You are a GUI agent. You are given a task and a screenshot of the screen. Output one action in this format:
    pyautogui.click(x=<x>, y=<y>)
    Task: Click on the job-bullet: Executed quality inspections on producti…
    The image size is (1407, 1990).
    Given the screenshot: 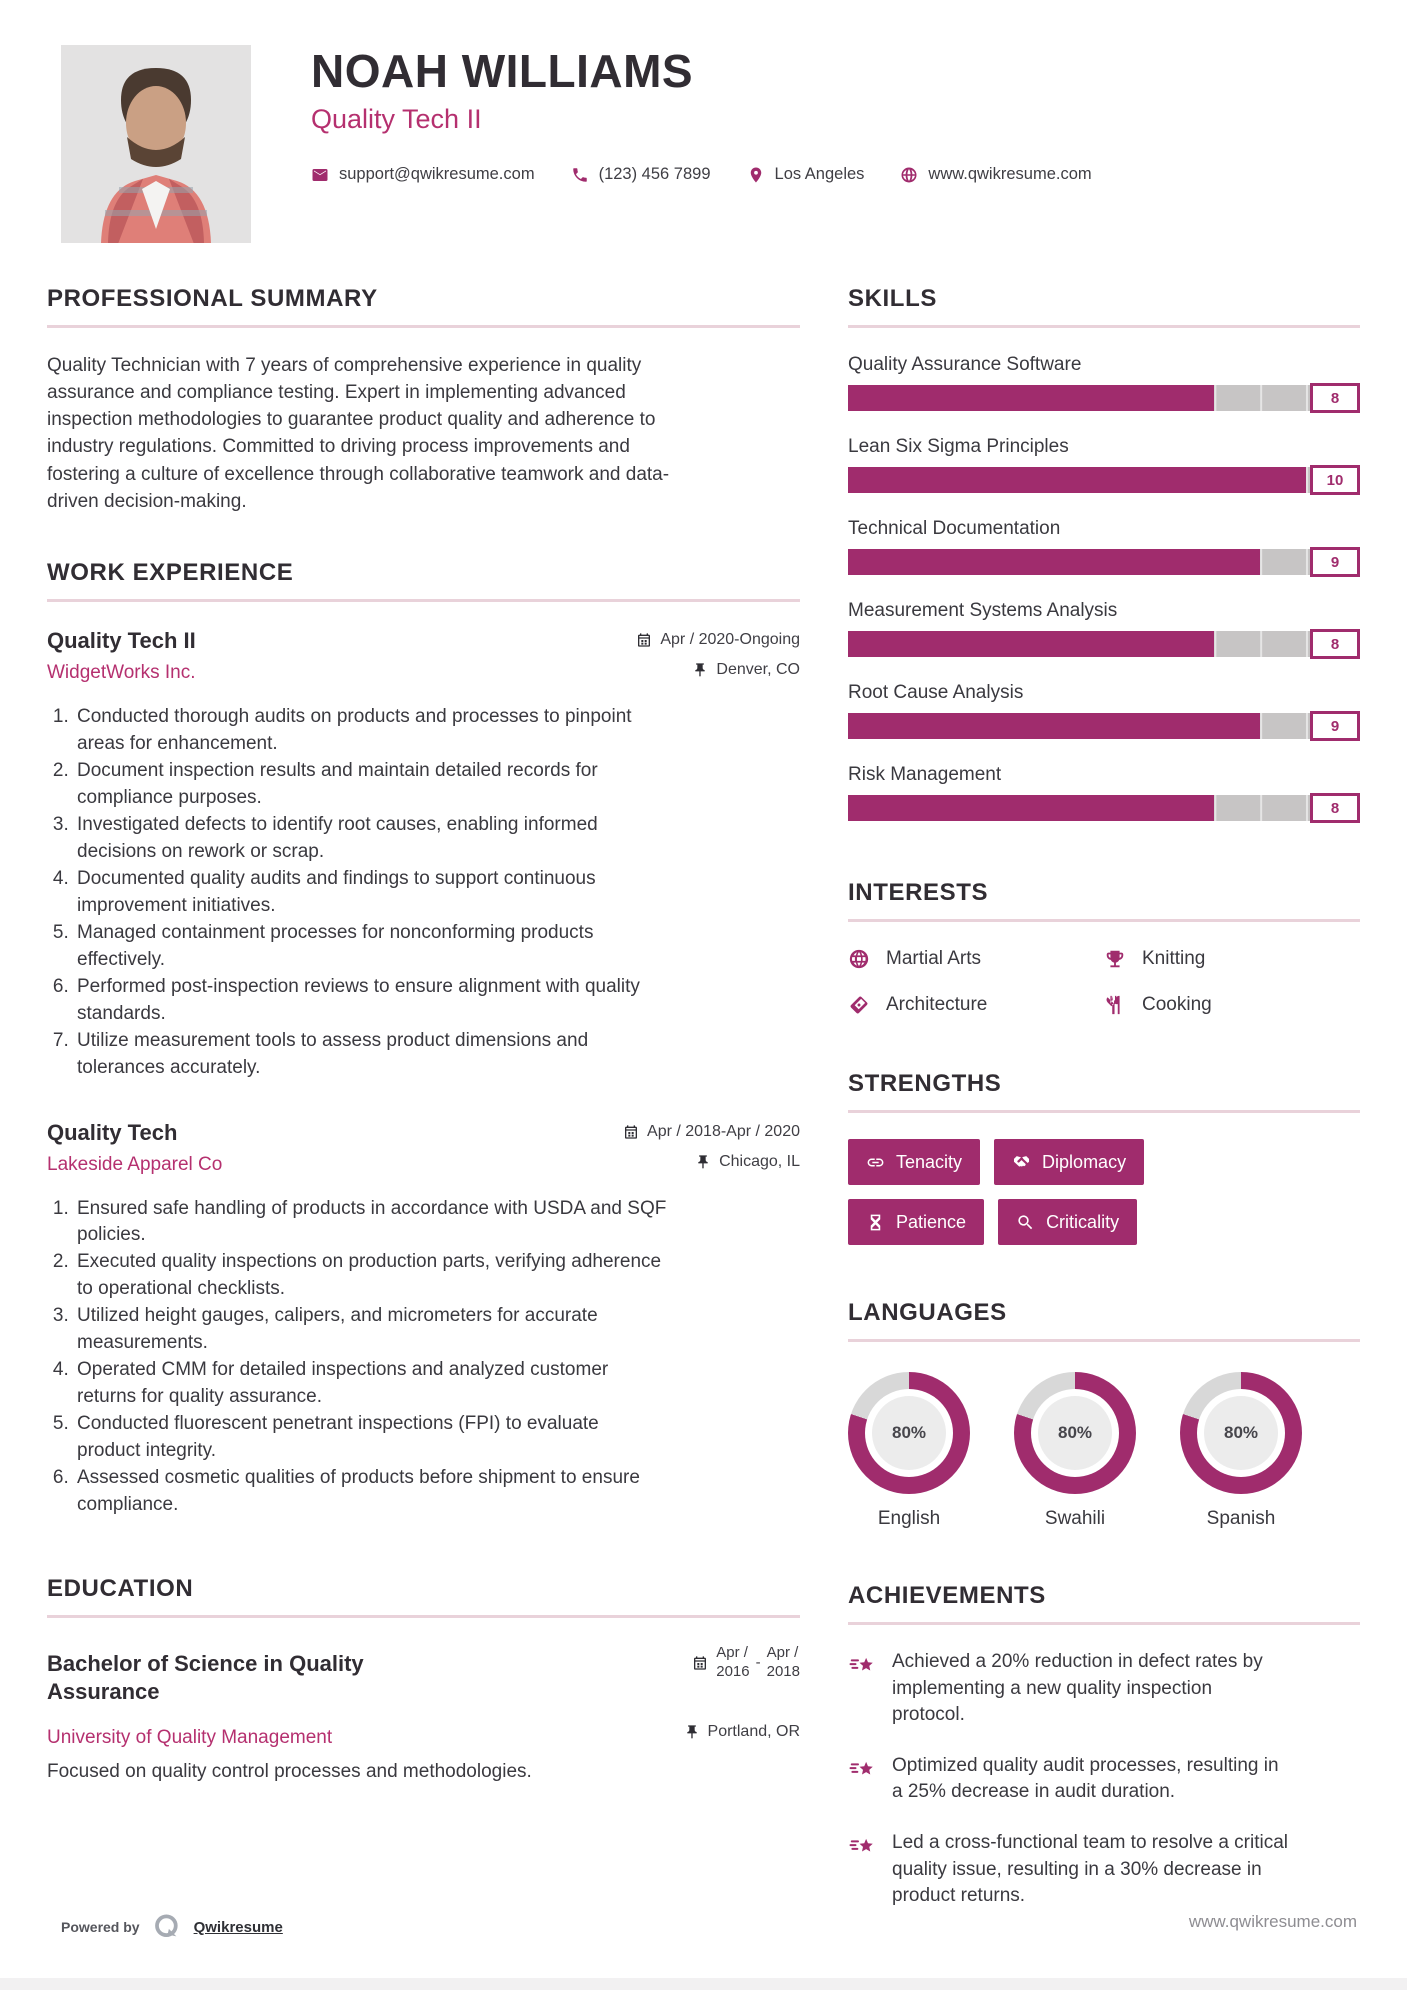 What is the action you would take?
    pyautogui.click(x=370, y=1276)
    